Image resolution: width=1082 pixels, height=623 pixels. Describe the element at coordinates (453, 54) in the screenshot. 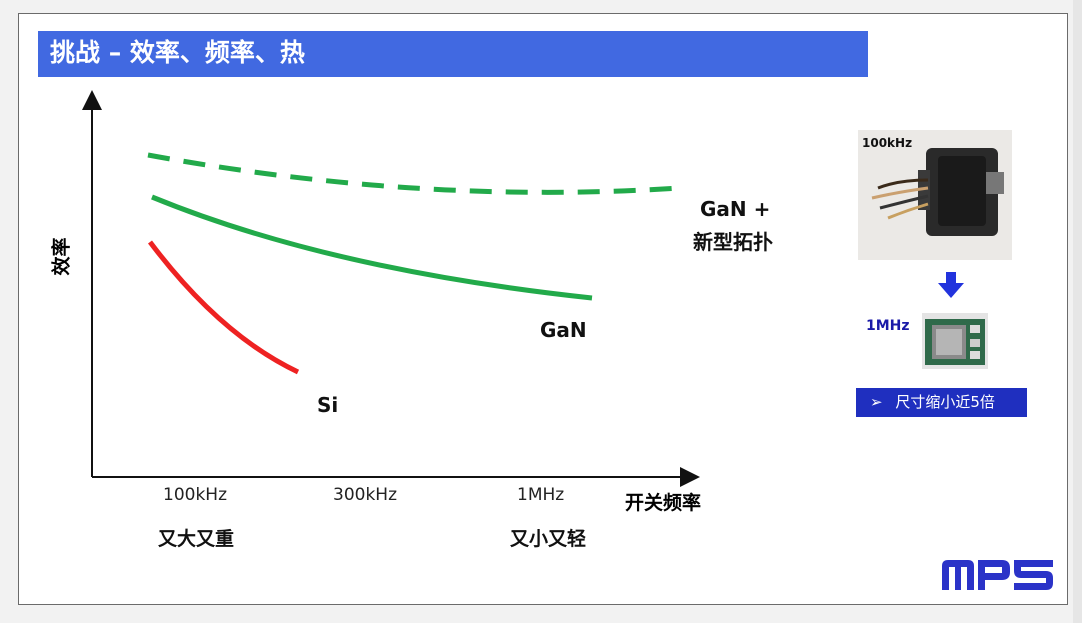

I see `title-bar` at that location.